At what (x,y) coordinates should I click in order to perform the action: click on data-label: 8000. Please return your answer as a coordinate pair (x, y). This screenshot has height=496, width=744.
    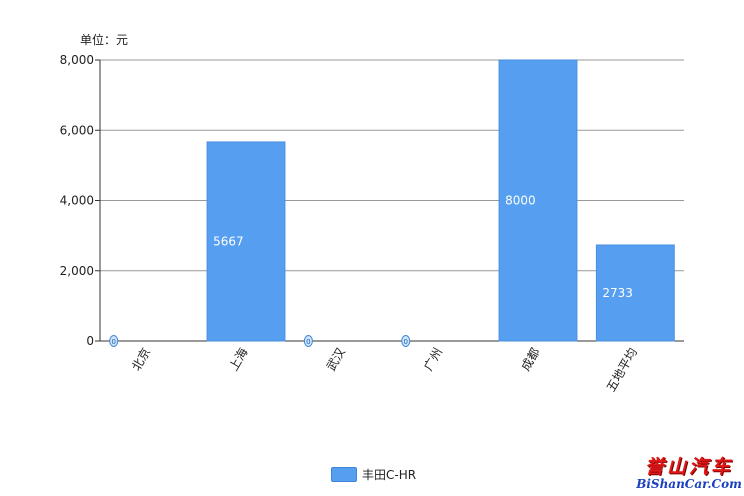
    Looking at the image, I should click on (520, 201).